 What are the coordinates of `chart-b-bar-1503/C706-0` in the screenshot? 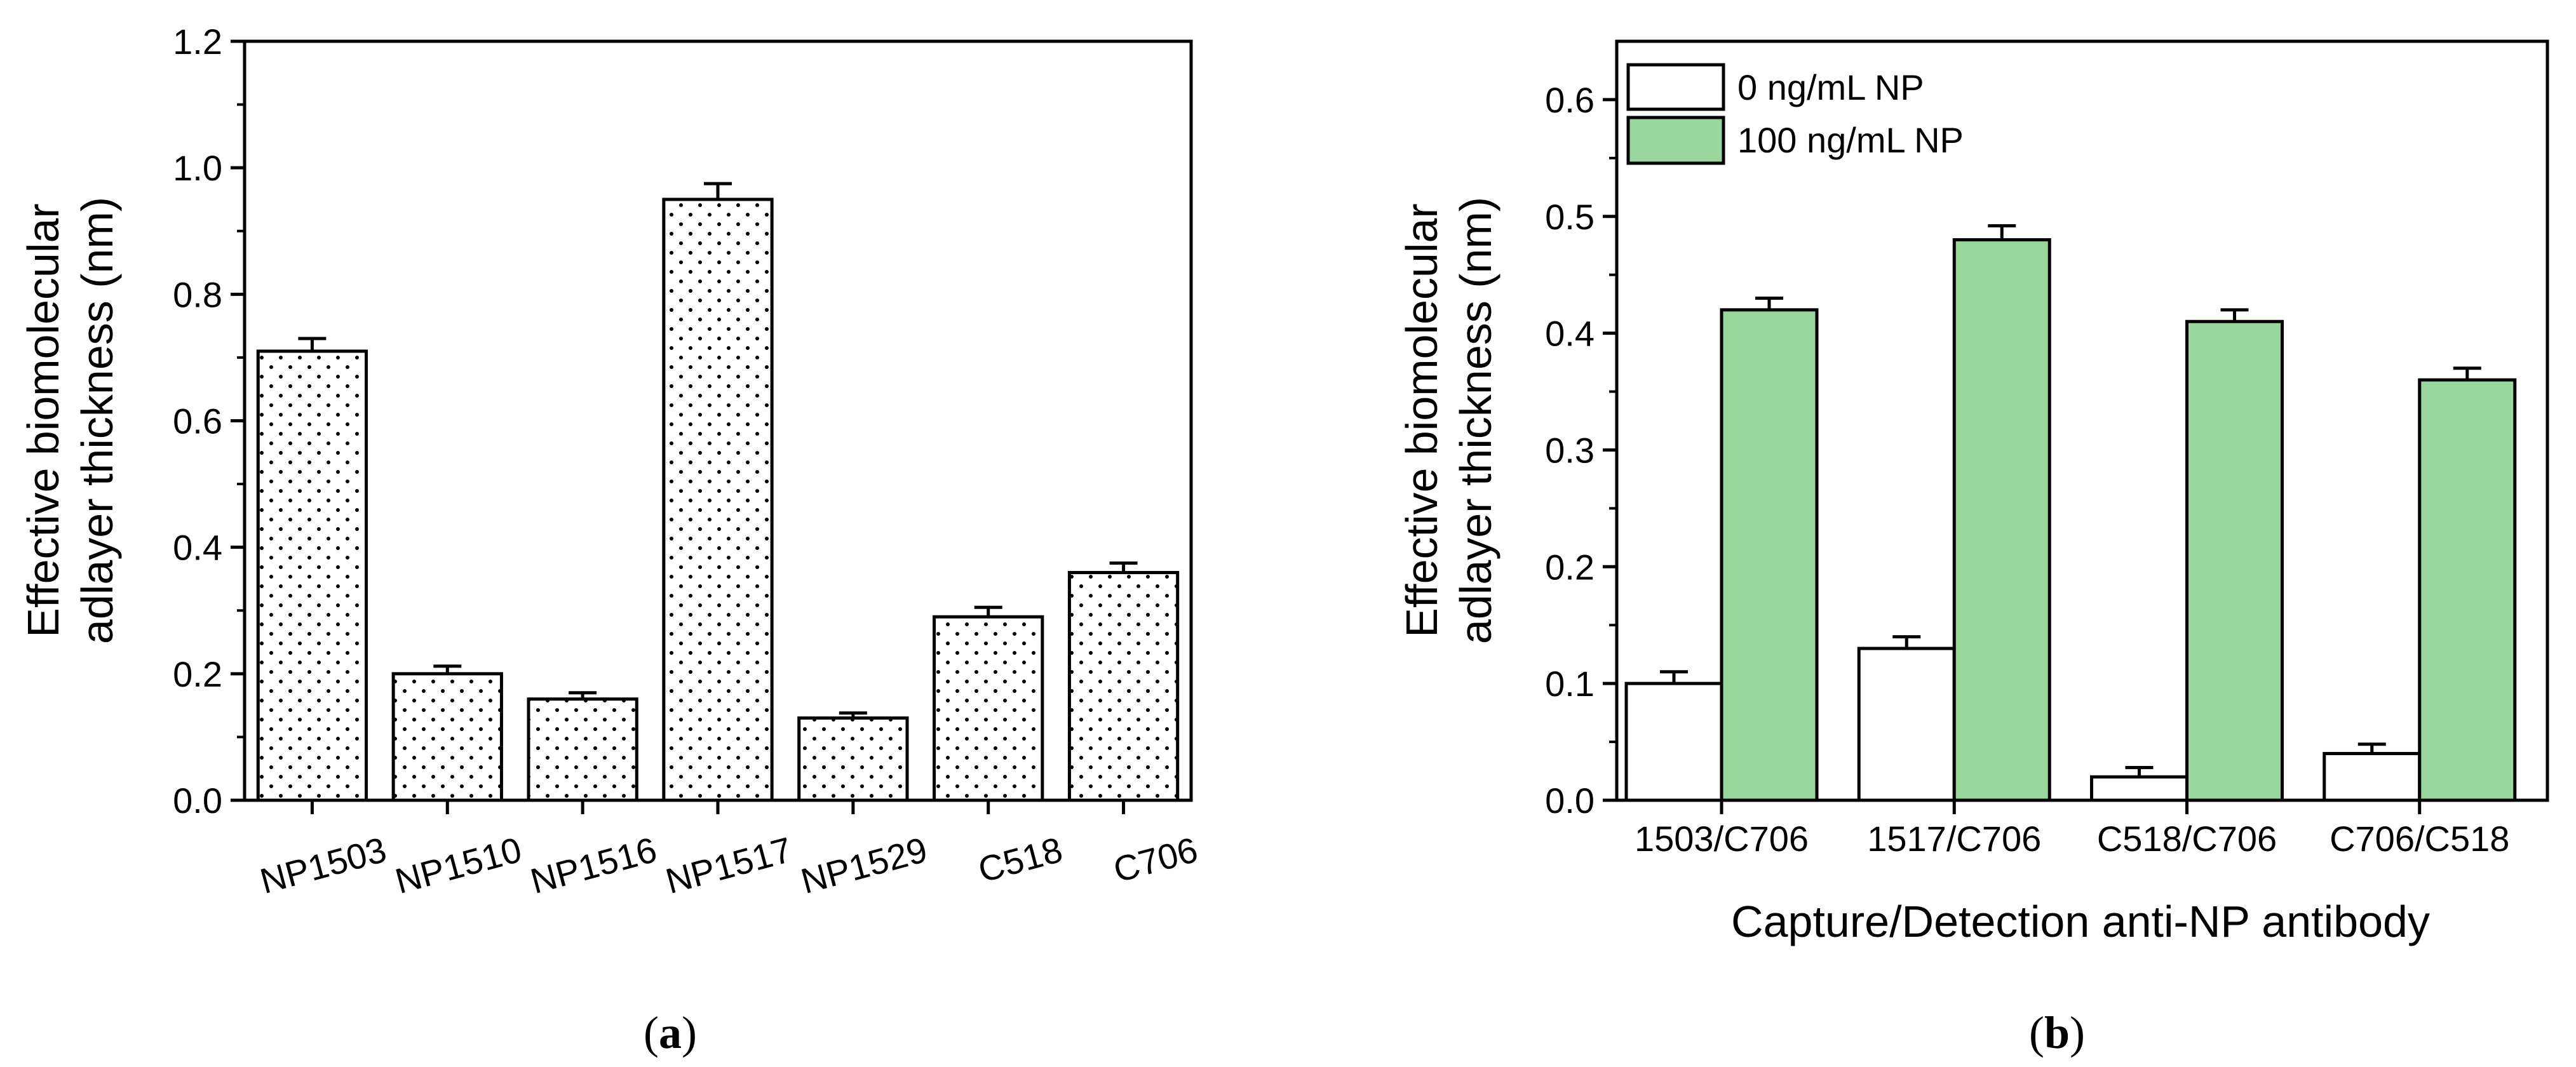 It's located at (1673, 741).